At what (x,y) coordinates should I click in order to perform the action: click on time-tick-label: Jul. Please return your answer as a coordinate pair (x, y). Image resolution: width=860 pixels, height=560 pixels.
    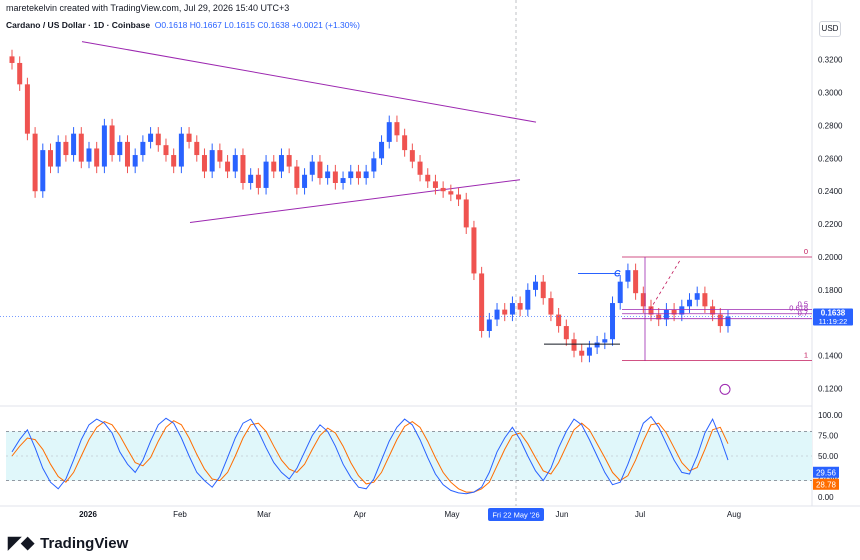
    Looking at the image, I should click on (640, 514).